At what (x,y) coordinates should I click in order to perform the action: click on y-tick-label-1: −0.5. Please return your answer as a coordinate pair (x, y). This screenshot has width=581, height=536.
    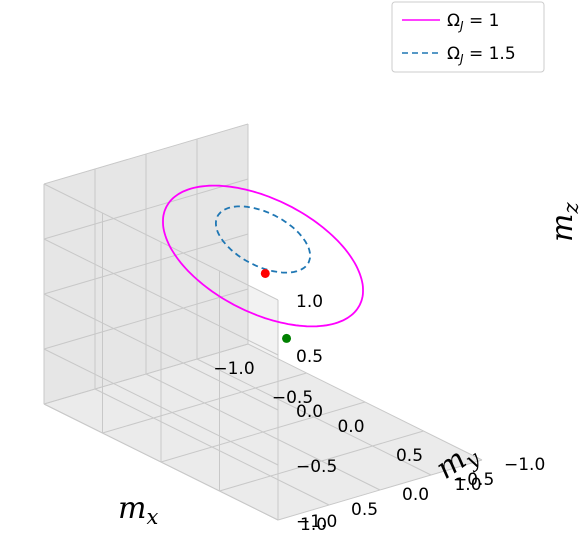
    Looking at the image, I should click on (473, 480).